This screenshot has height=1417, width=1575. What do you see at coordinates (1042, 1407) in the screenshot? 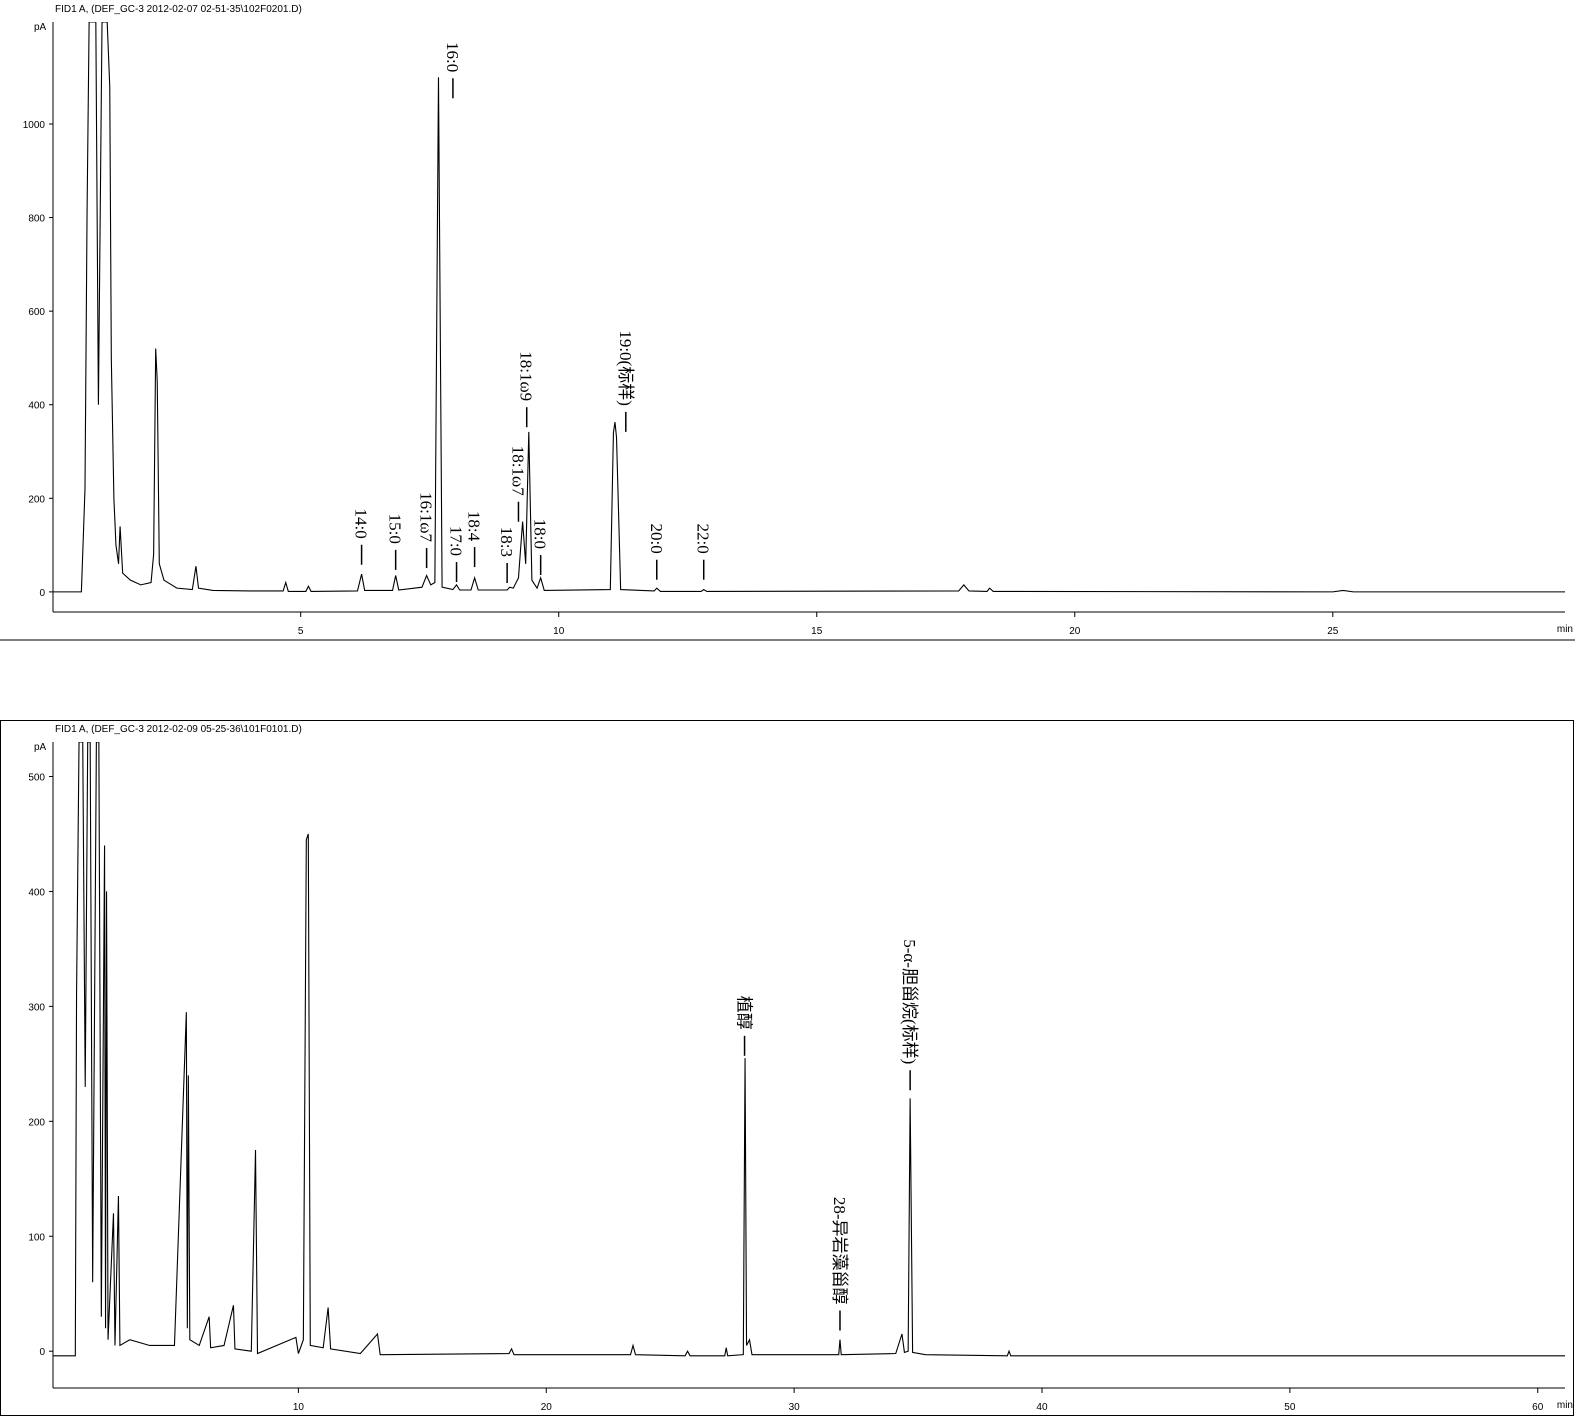
I see `x-tick-label: 40` at bounding box center [1042, 1407].